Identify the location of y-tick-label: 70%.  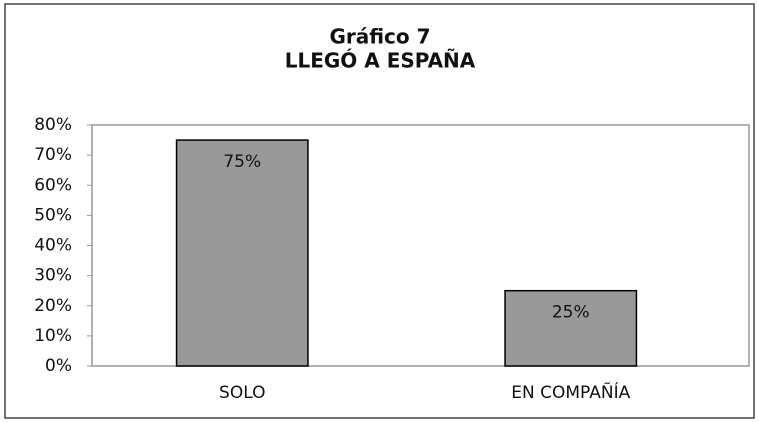
(53, 155).